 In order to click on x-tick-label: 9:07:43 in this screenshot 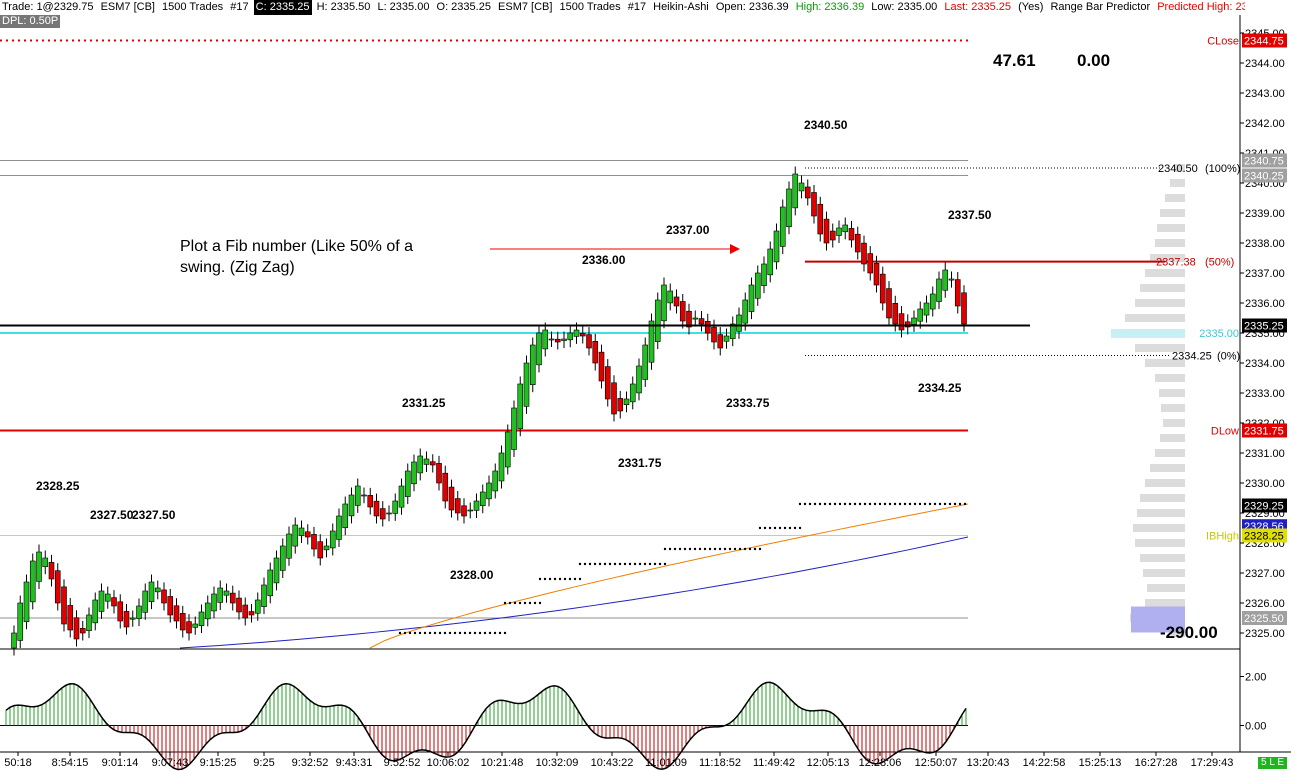, I will do `click(170, 763)`.